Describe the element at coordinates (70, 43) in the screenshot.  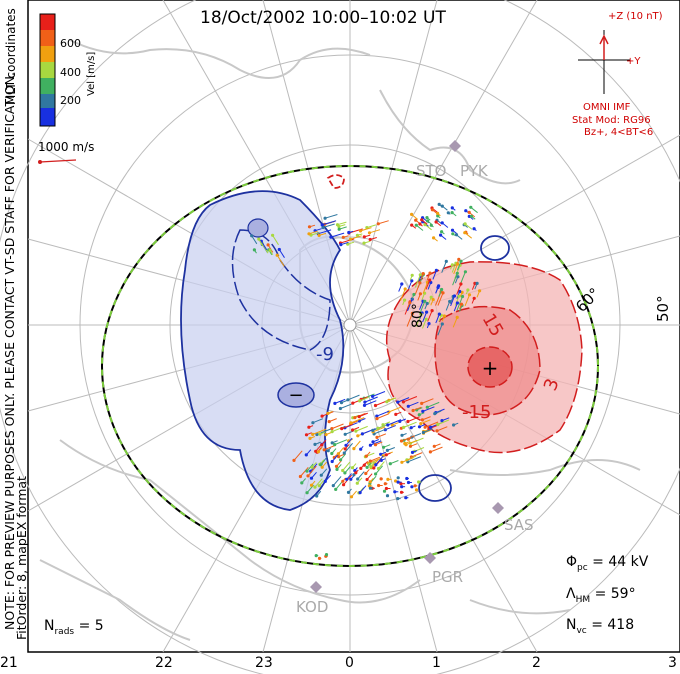
I see `colorbar-tick-600: 600` at that location.